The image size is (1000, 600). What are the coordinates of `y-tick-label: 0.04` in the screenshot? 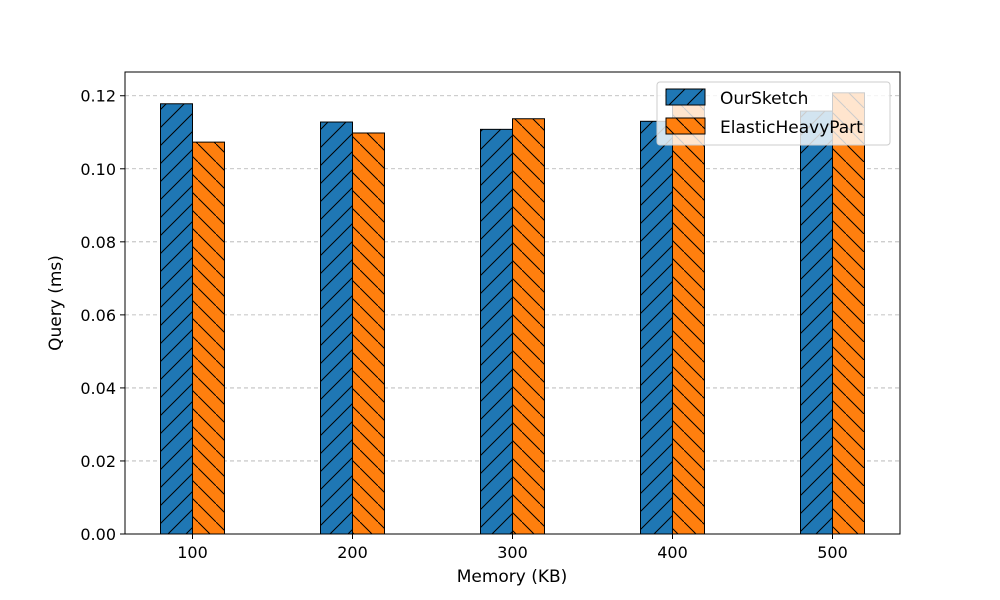 It's located at (98, 388).